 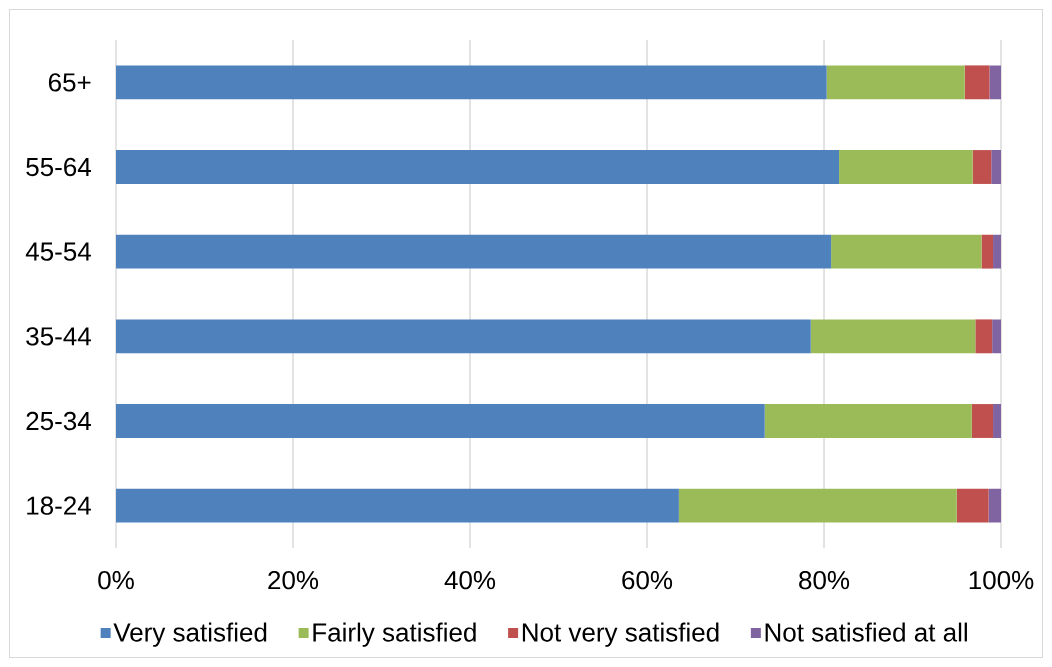 I want to click on legend-label: Very satisfied, so click(x=190, y=634).